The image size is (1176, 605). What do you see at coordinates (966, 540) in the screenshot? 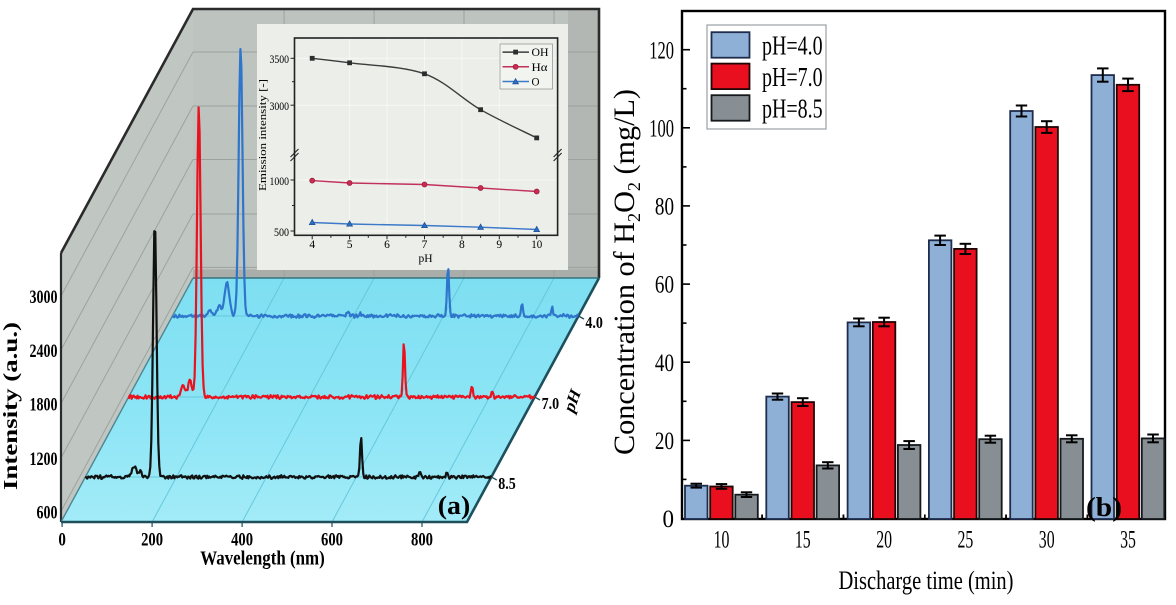
I see `svg-text: 25` at bounding box center [966, 540].